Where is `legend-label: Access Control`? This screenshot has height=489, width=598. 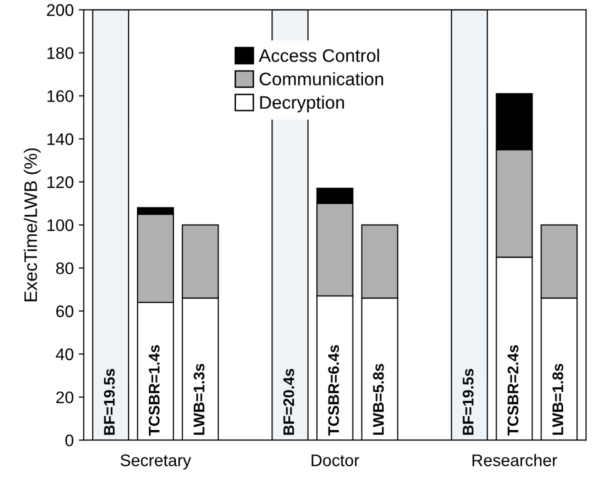
legend-label: Access Control is located at coordinates (318, 55).